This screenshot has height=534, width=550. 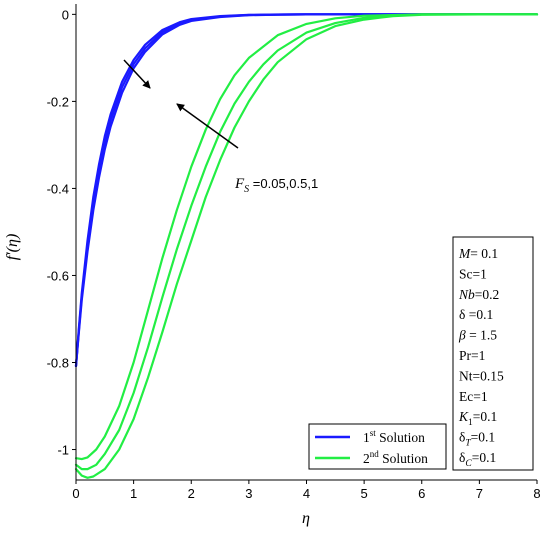 I want to click on parameter-entry: δ =0.1, so click(x=476, y=314).